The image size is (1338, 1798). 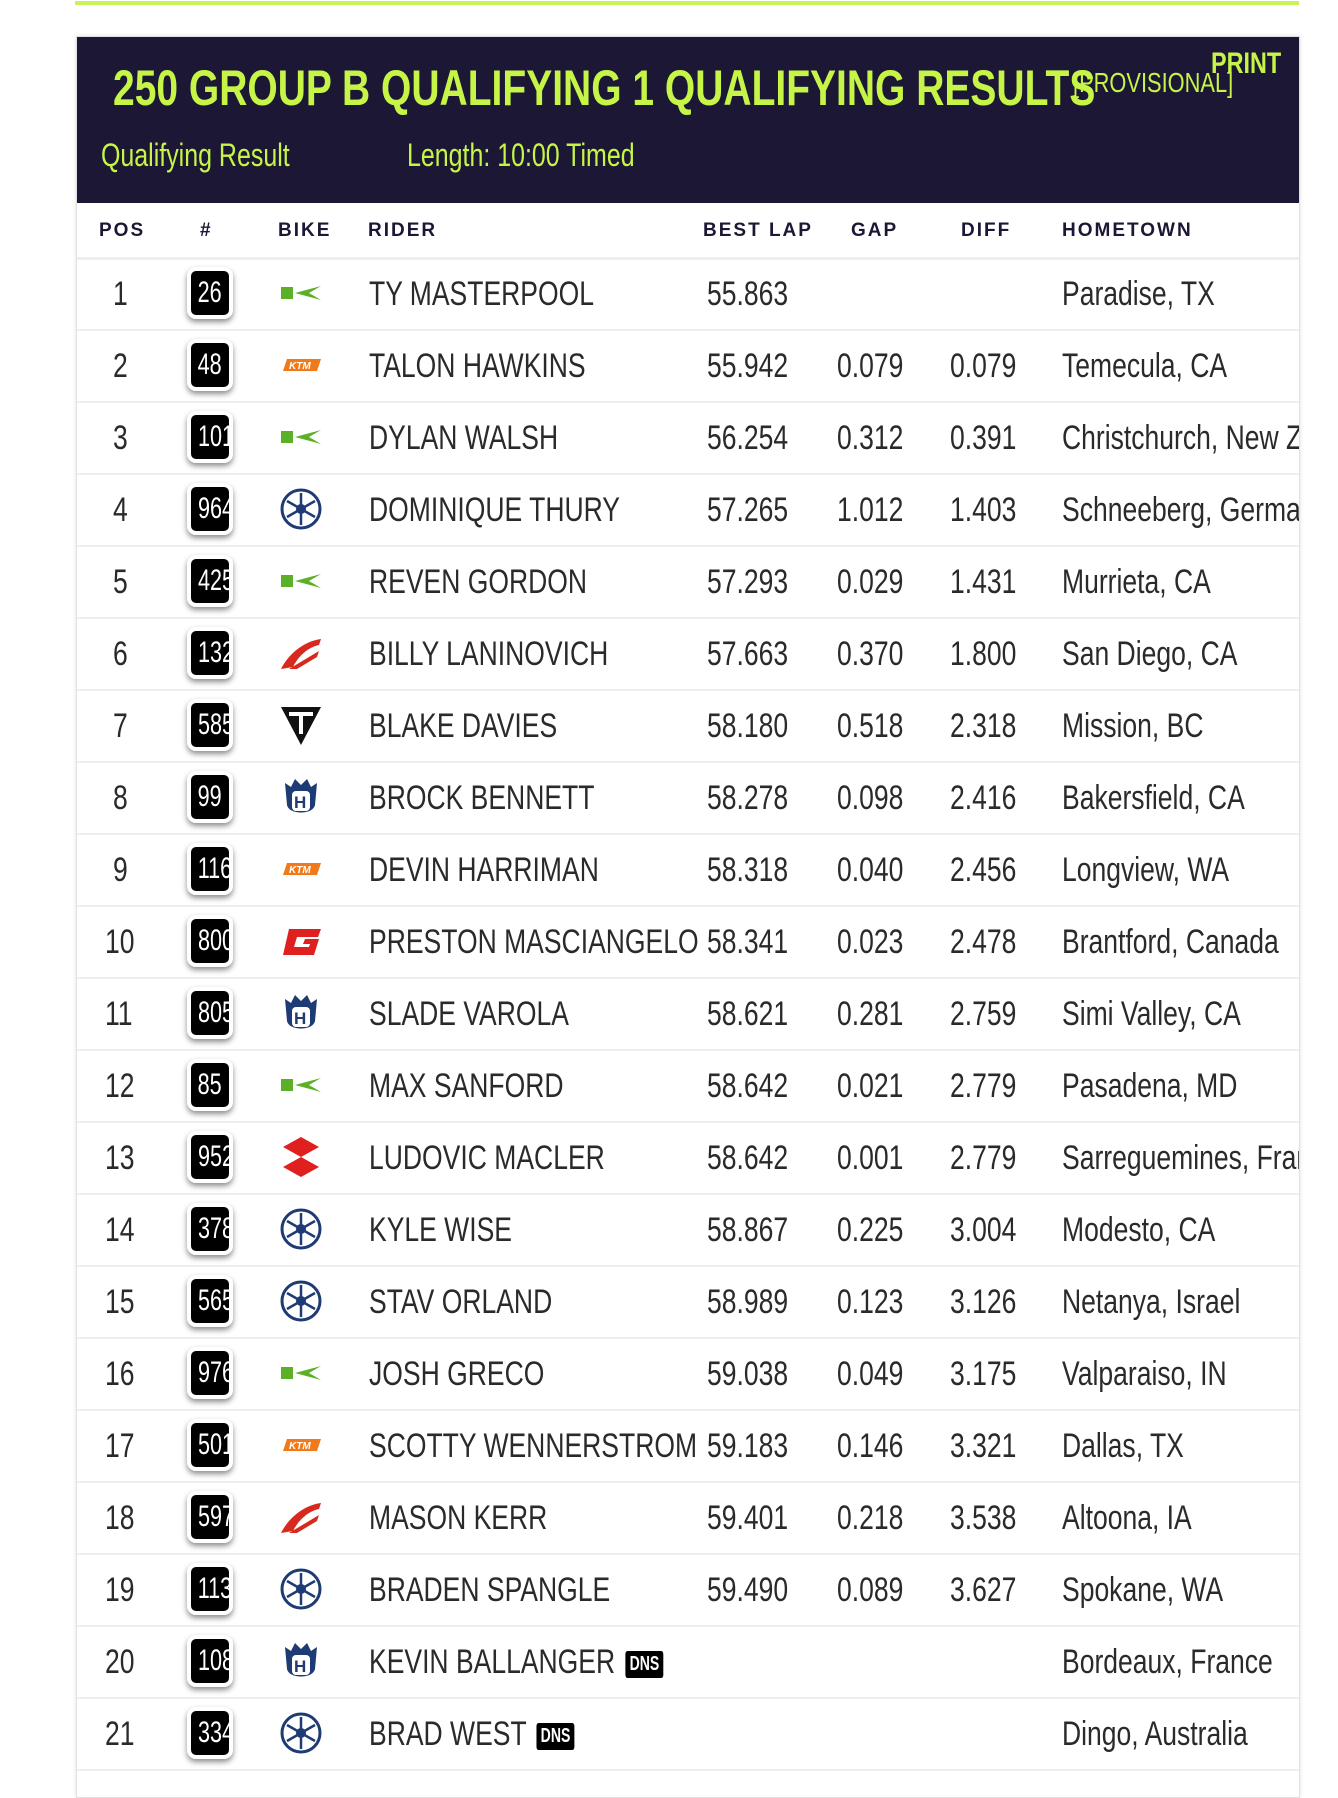 What do you see at coordinates (120, 1734) in the screenshot?
I see `position: 21` at bounding box center [120, 1734].